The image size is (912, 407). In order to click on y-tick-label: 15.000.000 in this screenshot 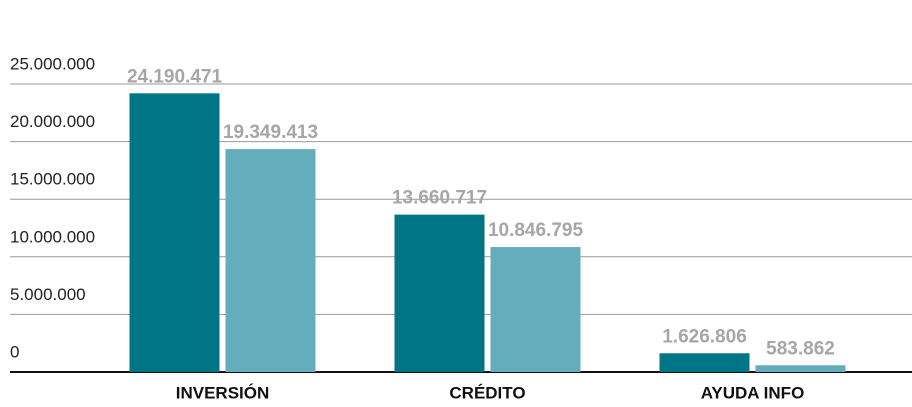, I will do `click(52, 179)`.